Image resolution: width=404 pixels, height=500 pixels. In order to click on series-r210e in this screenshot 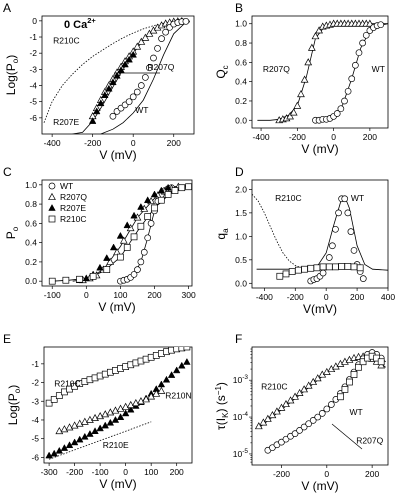, I will do `click(110, 410)`.